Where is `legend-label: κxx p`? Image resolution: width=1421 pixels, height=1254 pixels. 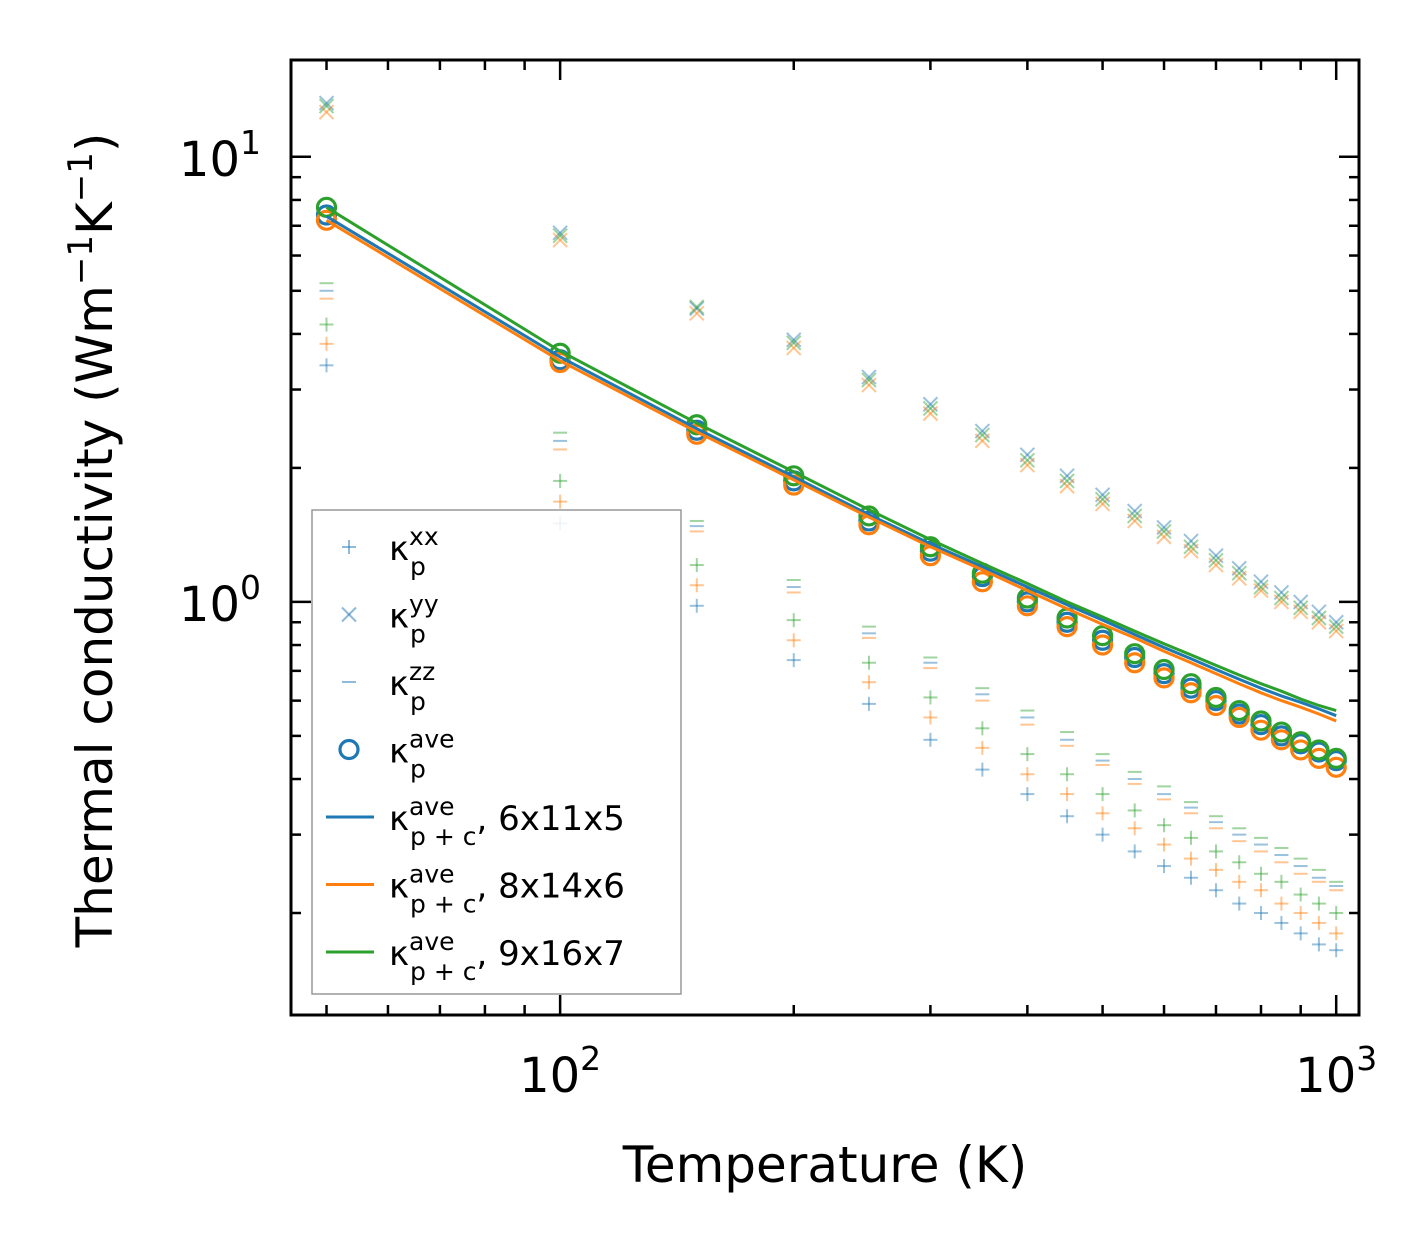
legend-label: κxx p is located at coordinates (414, 551).